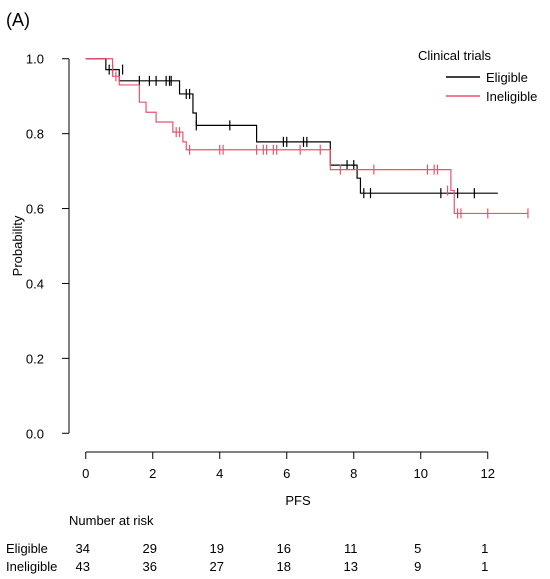 This screenshot has height=579, width=550. What do you see at coordinates (454, 55) in the screenshot?
I see `legend-title: Clinical trials` at bounding box center [454, 55].